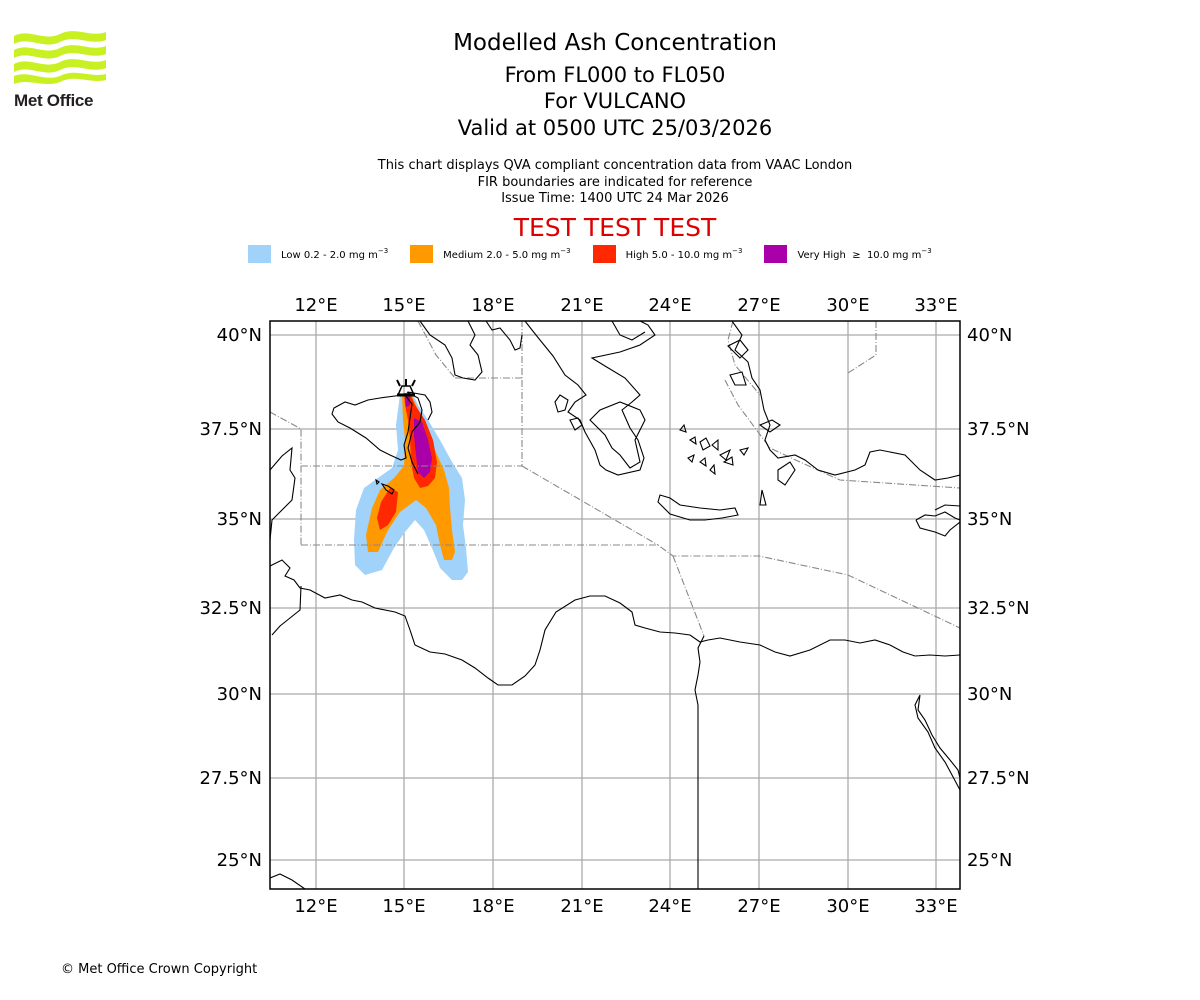  Describe the element at coordinates (230, 429) in the screenshot. I see `y-tick-left: 37.5°N` at that location.